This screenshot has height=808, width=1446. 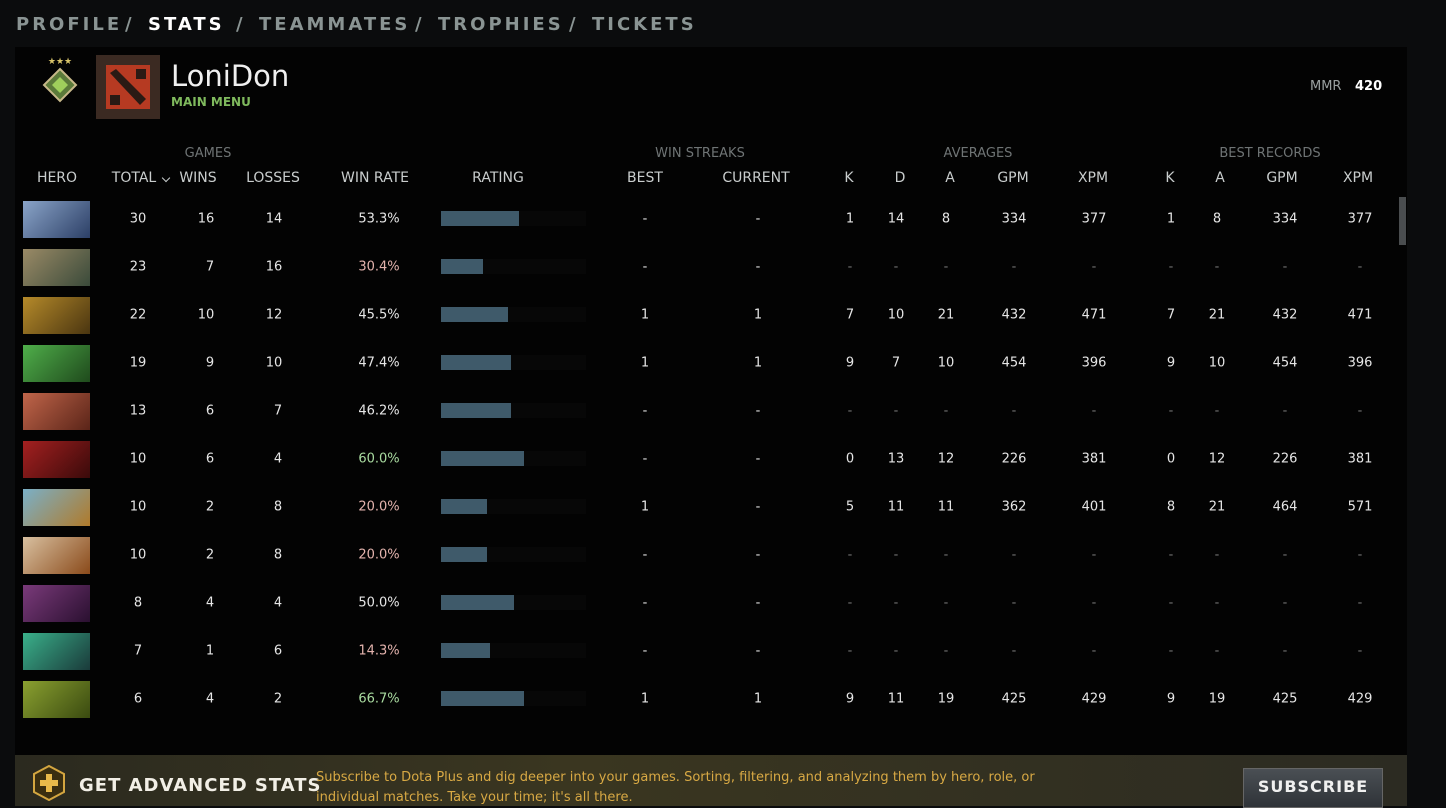 What do you see at coordinates (1217, 219) in the screenshot?
I see `stat-cell: 8` at bounding box center [1217, 219].